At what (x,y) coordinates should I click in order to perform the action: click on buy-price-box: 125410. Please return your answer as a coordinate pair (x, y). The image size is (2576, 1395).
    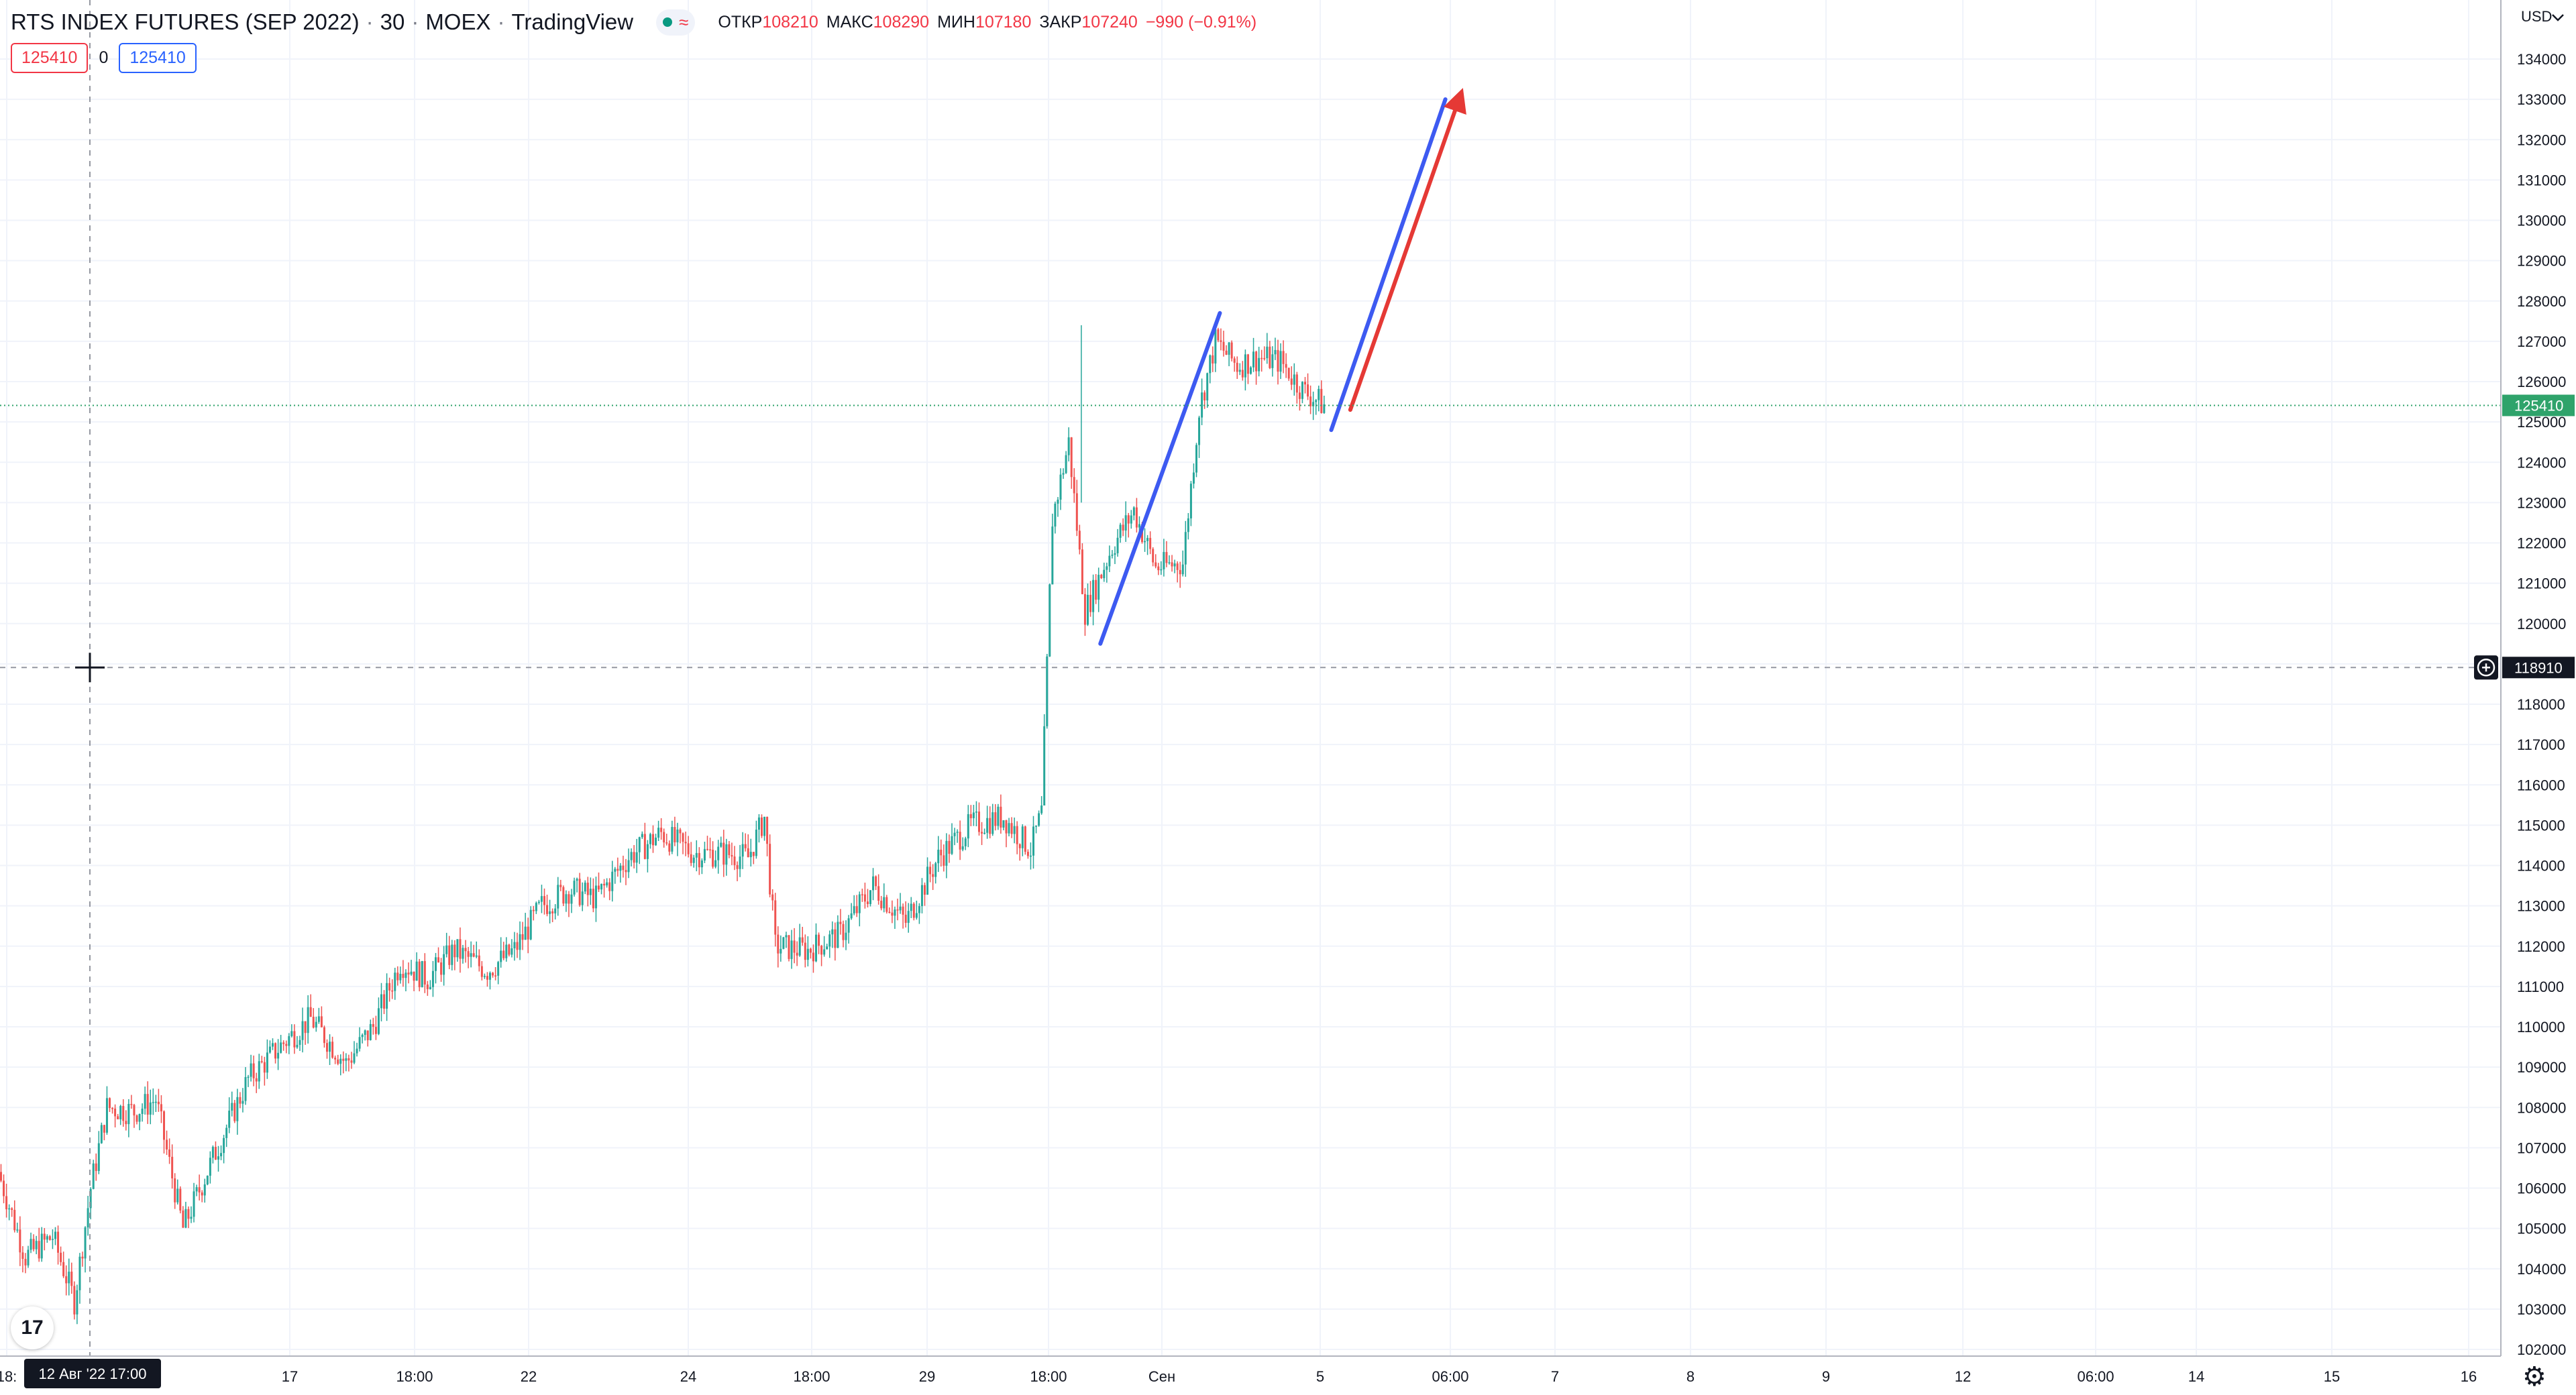
    Looking at the image, I should click on (158, 58).